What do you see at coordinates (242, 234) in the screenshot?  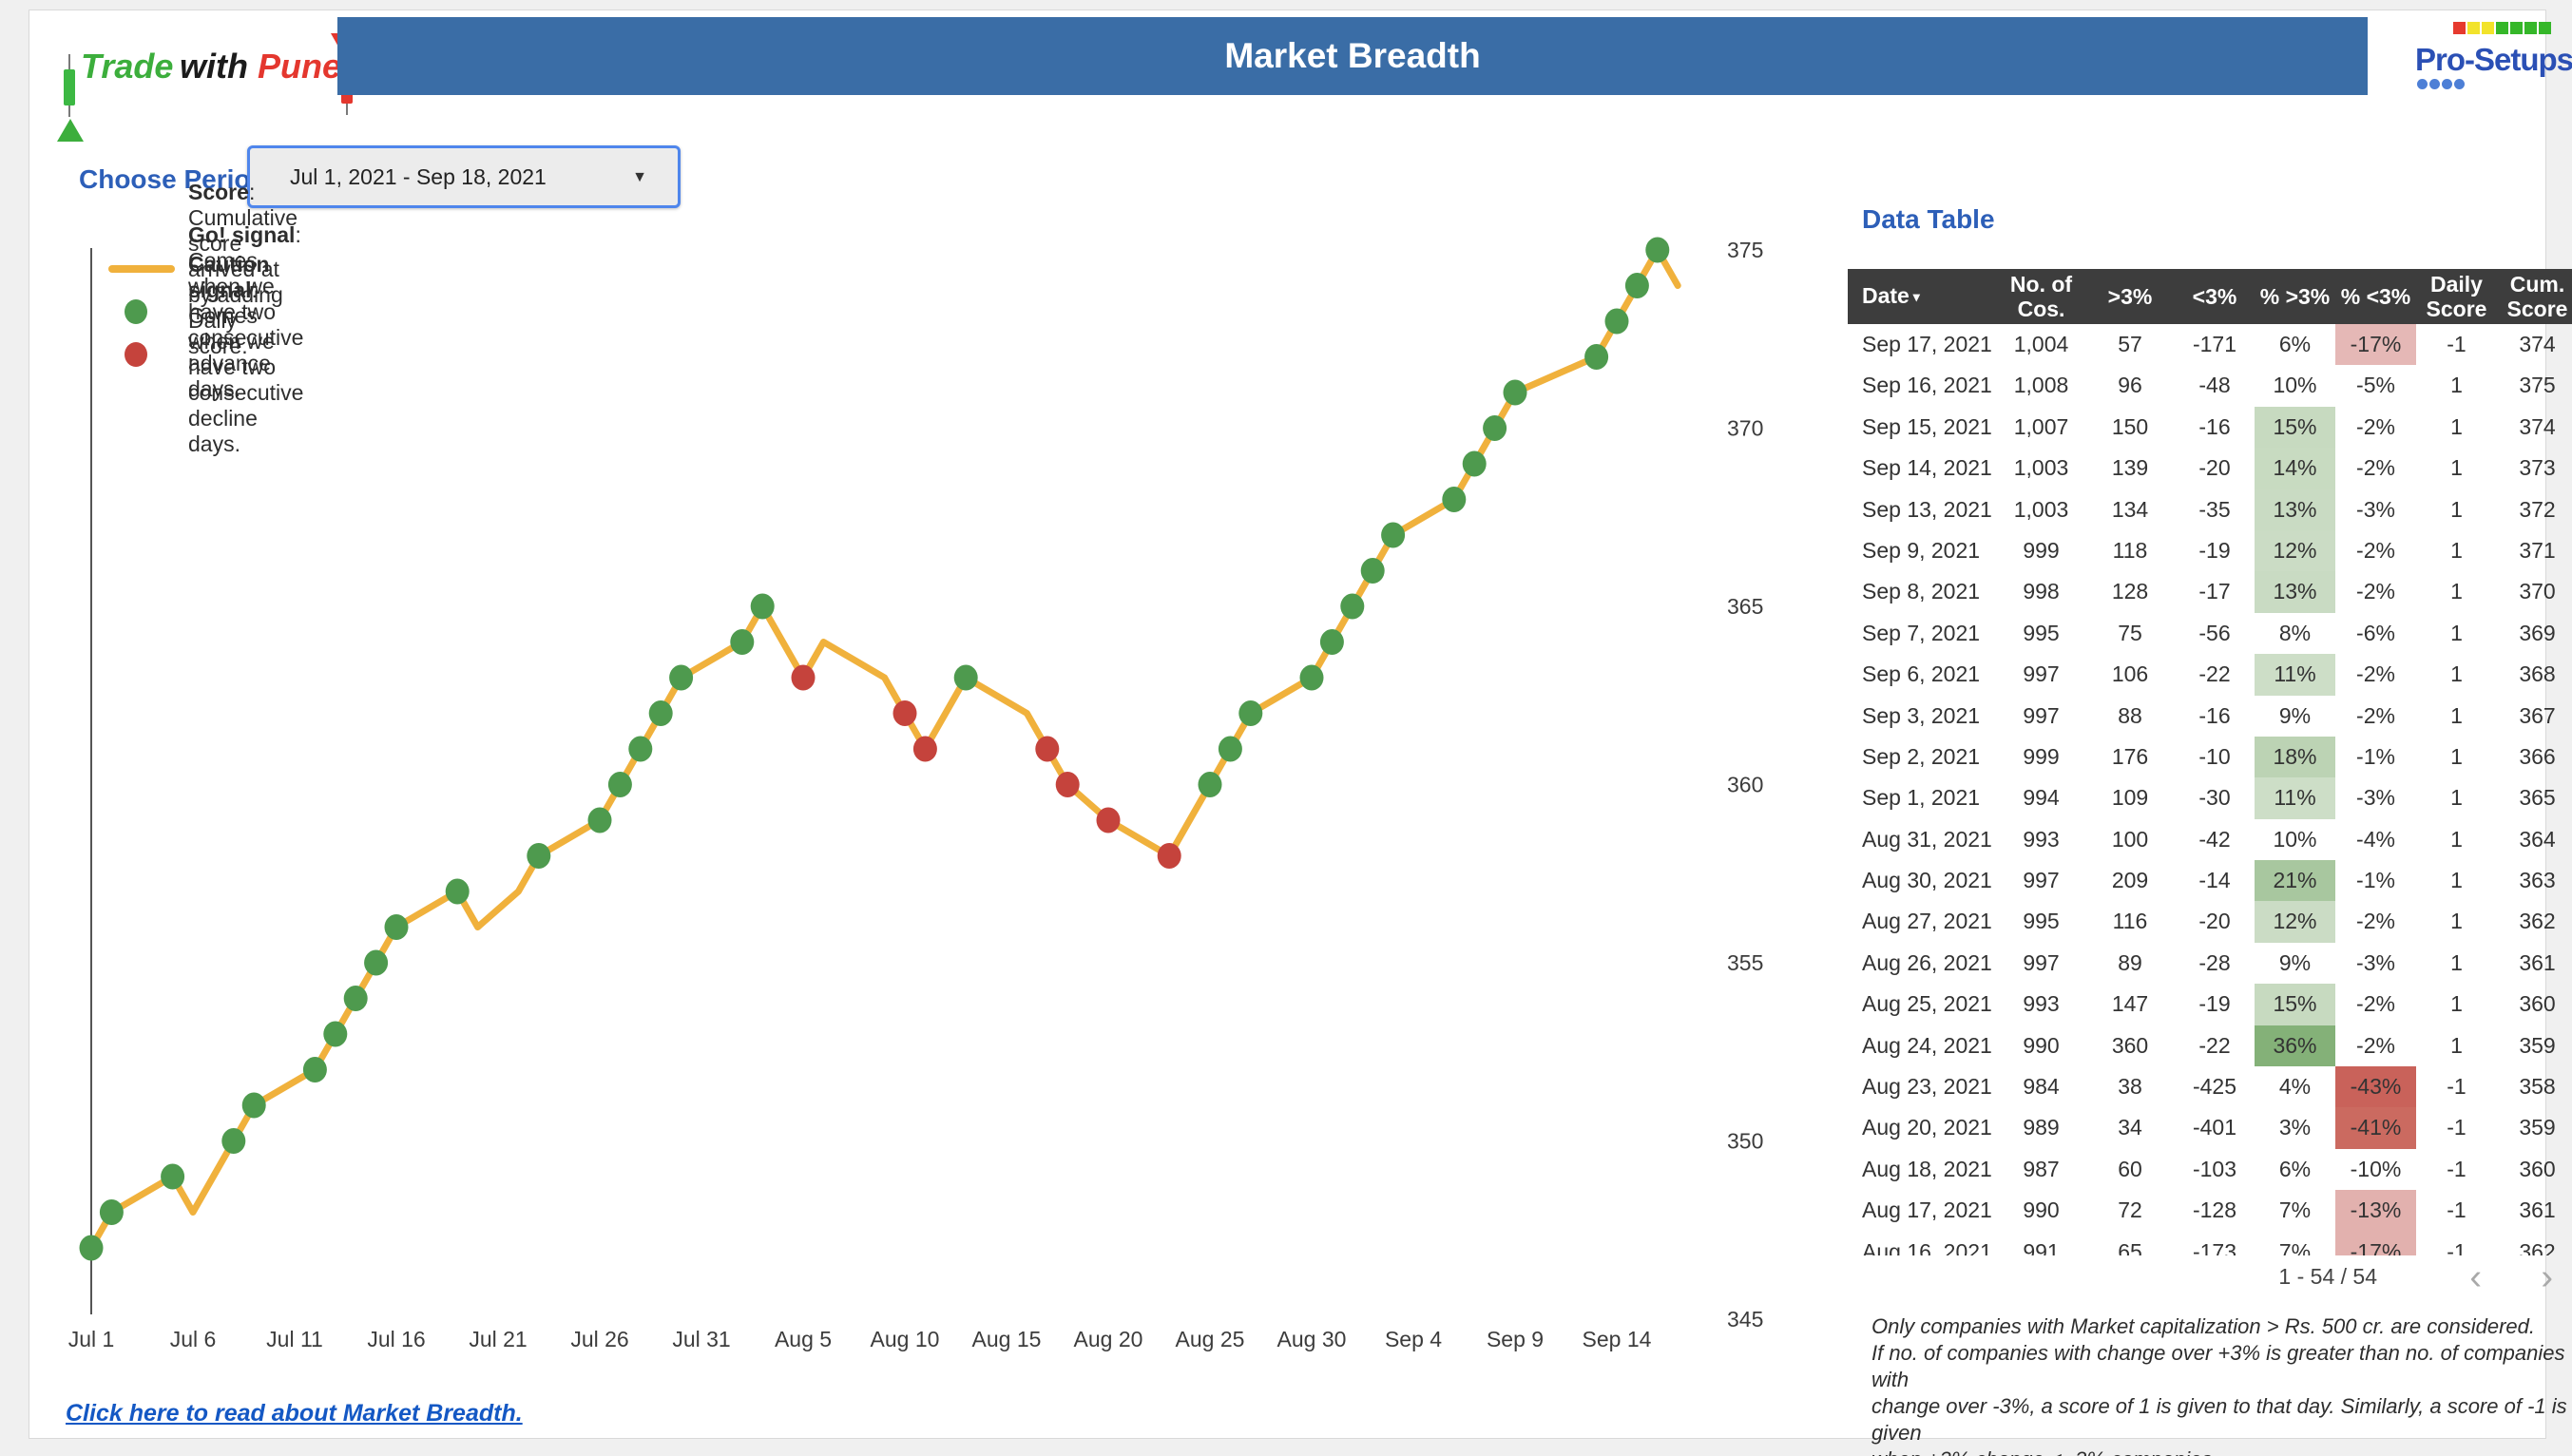 I see `legend-term: Go! signal` at bounding box center [242, 234].